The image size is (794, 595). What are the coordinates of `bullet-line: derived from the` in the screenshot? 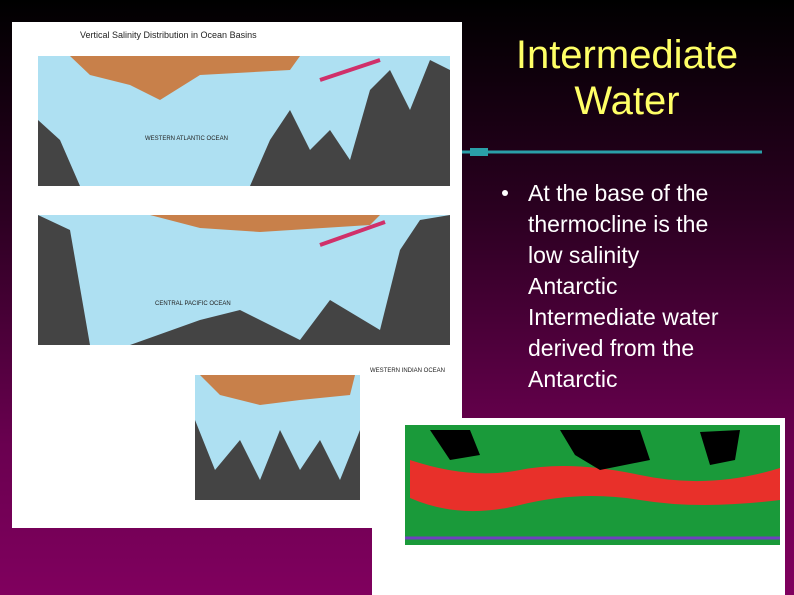 It's located at (611, 348).